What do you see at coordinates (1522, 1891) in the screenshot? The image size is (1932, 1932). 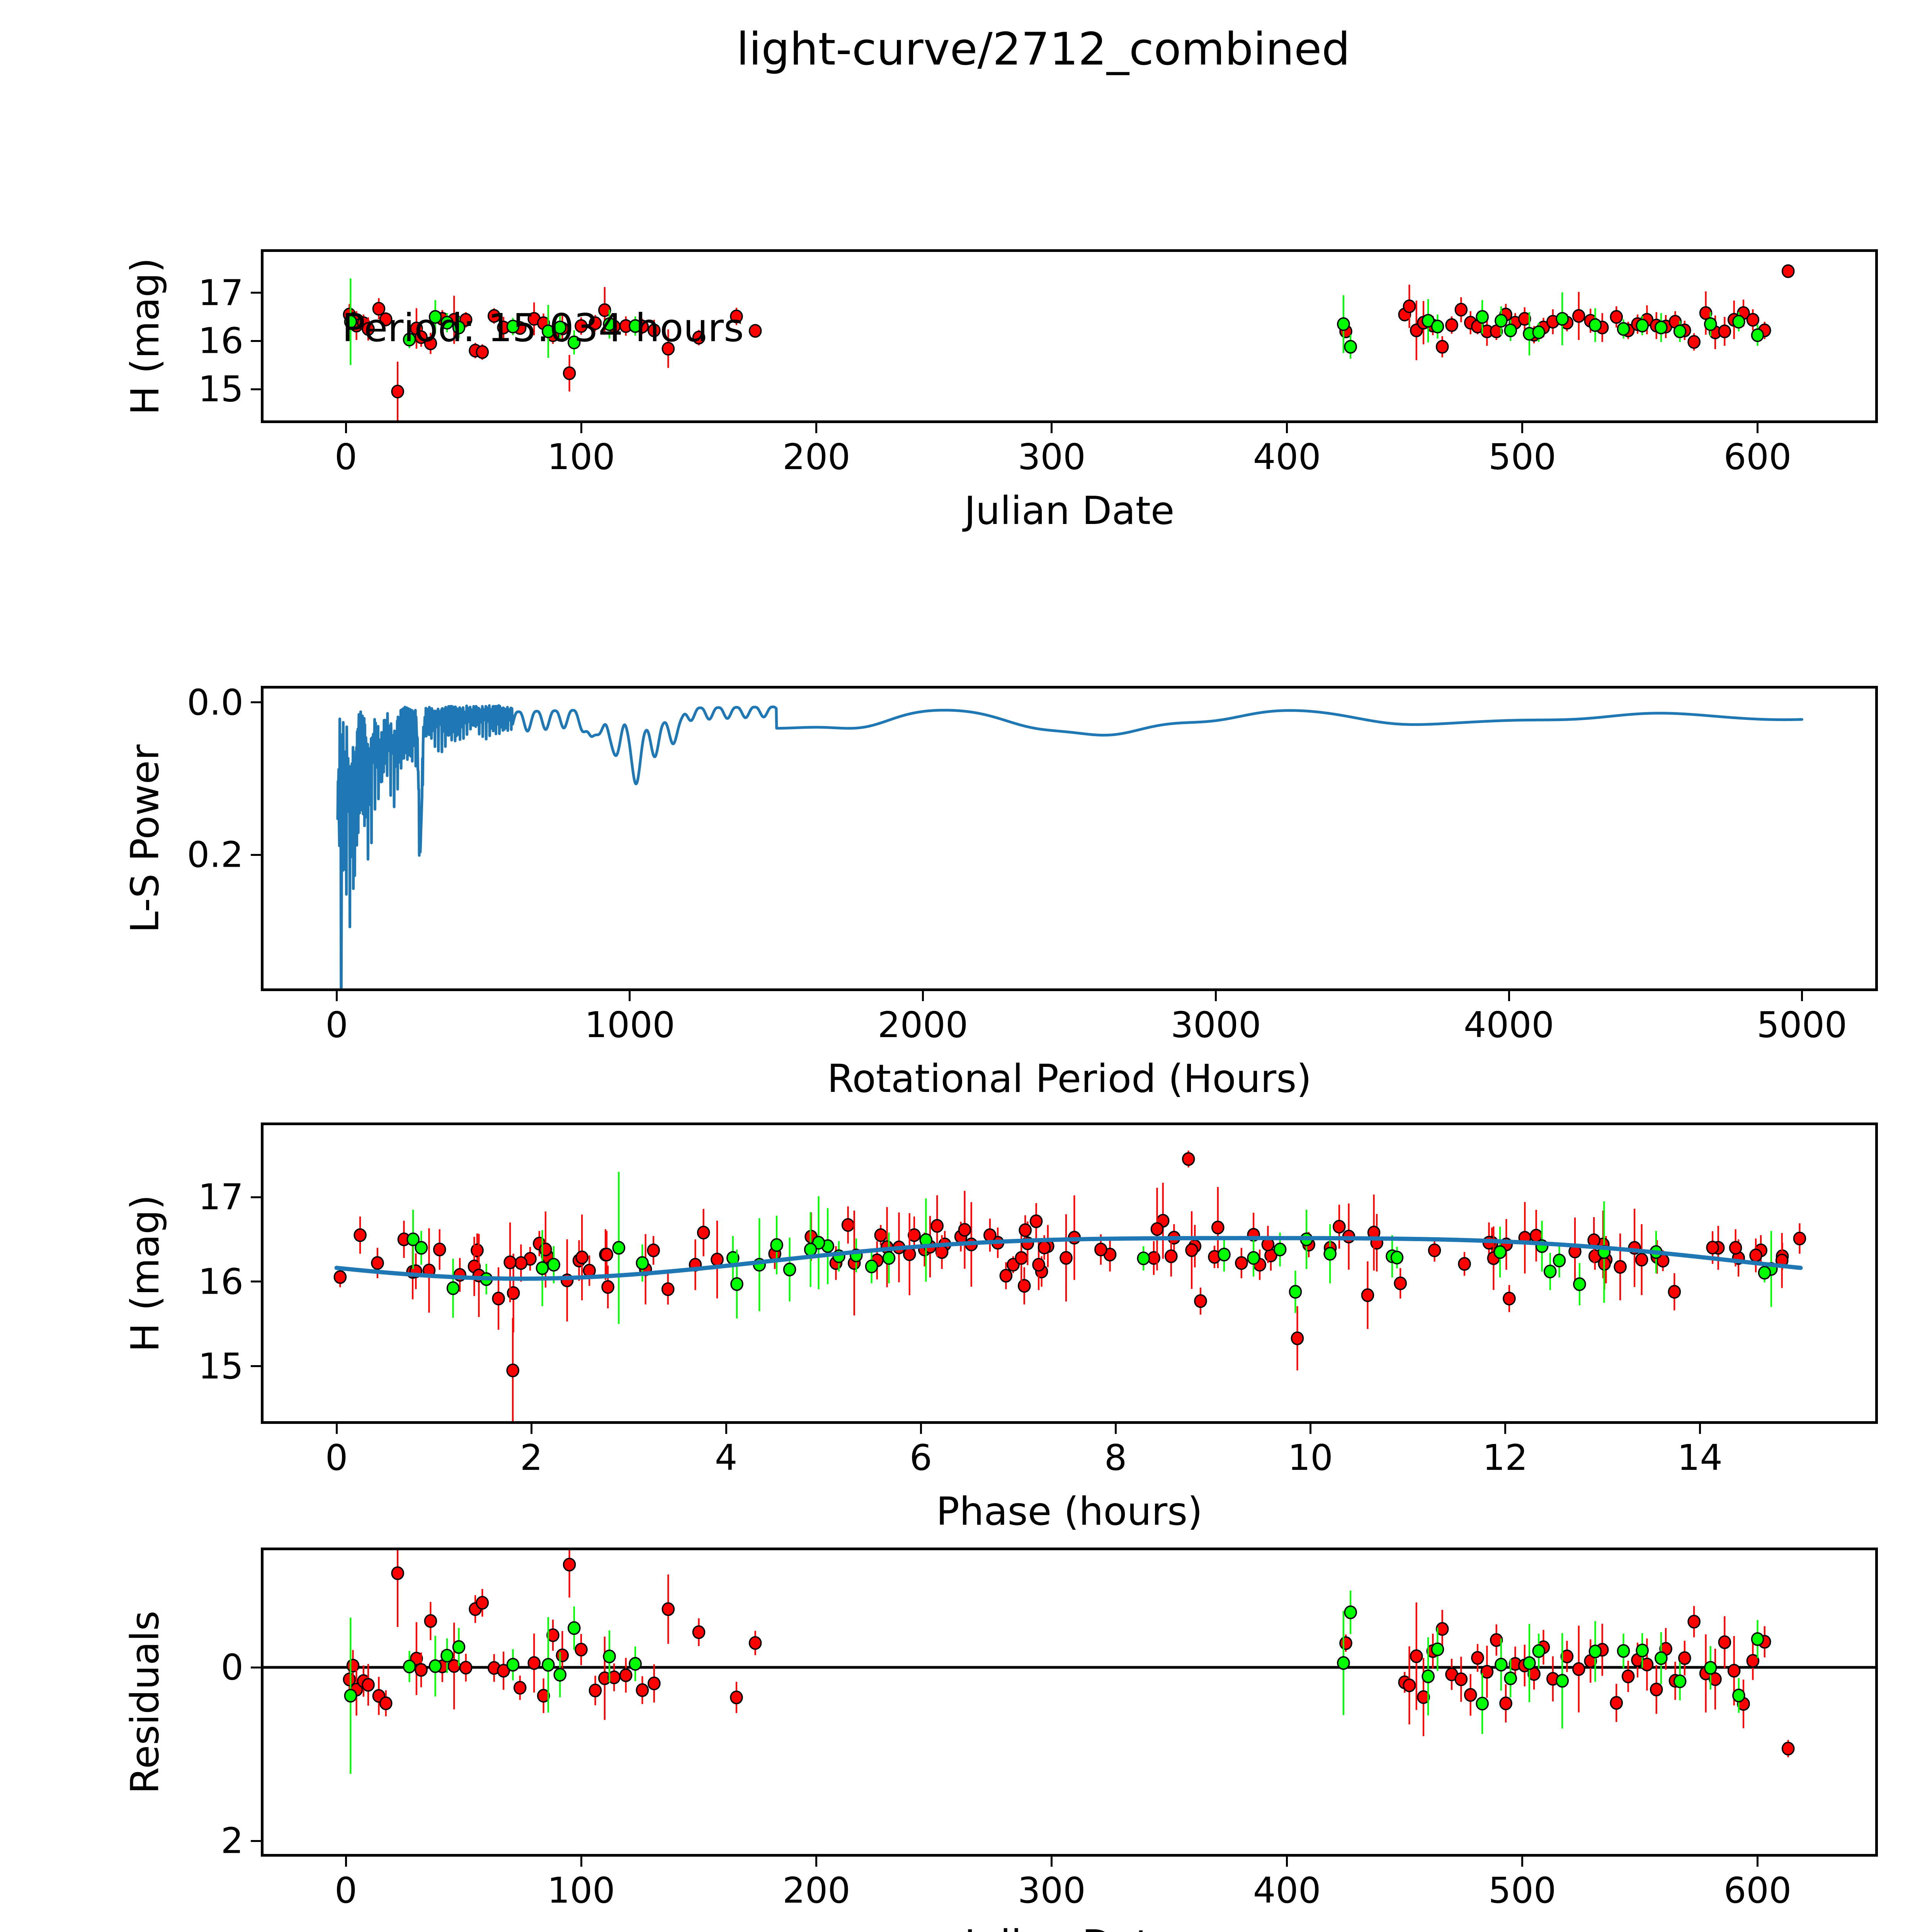 I see `residuals-xtick-label: 500` at bounding box center [1522, 1891].